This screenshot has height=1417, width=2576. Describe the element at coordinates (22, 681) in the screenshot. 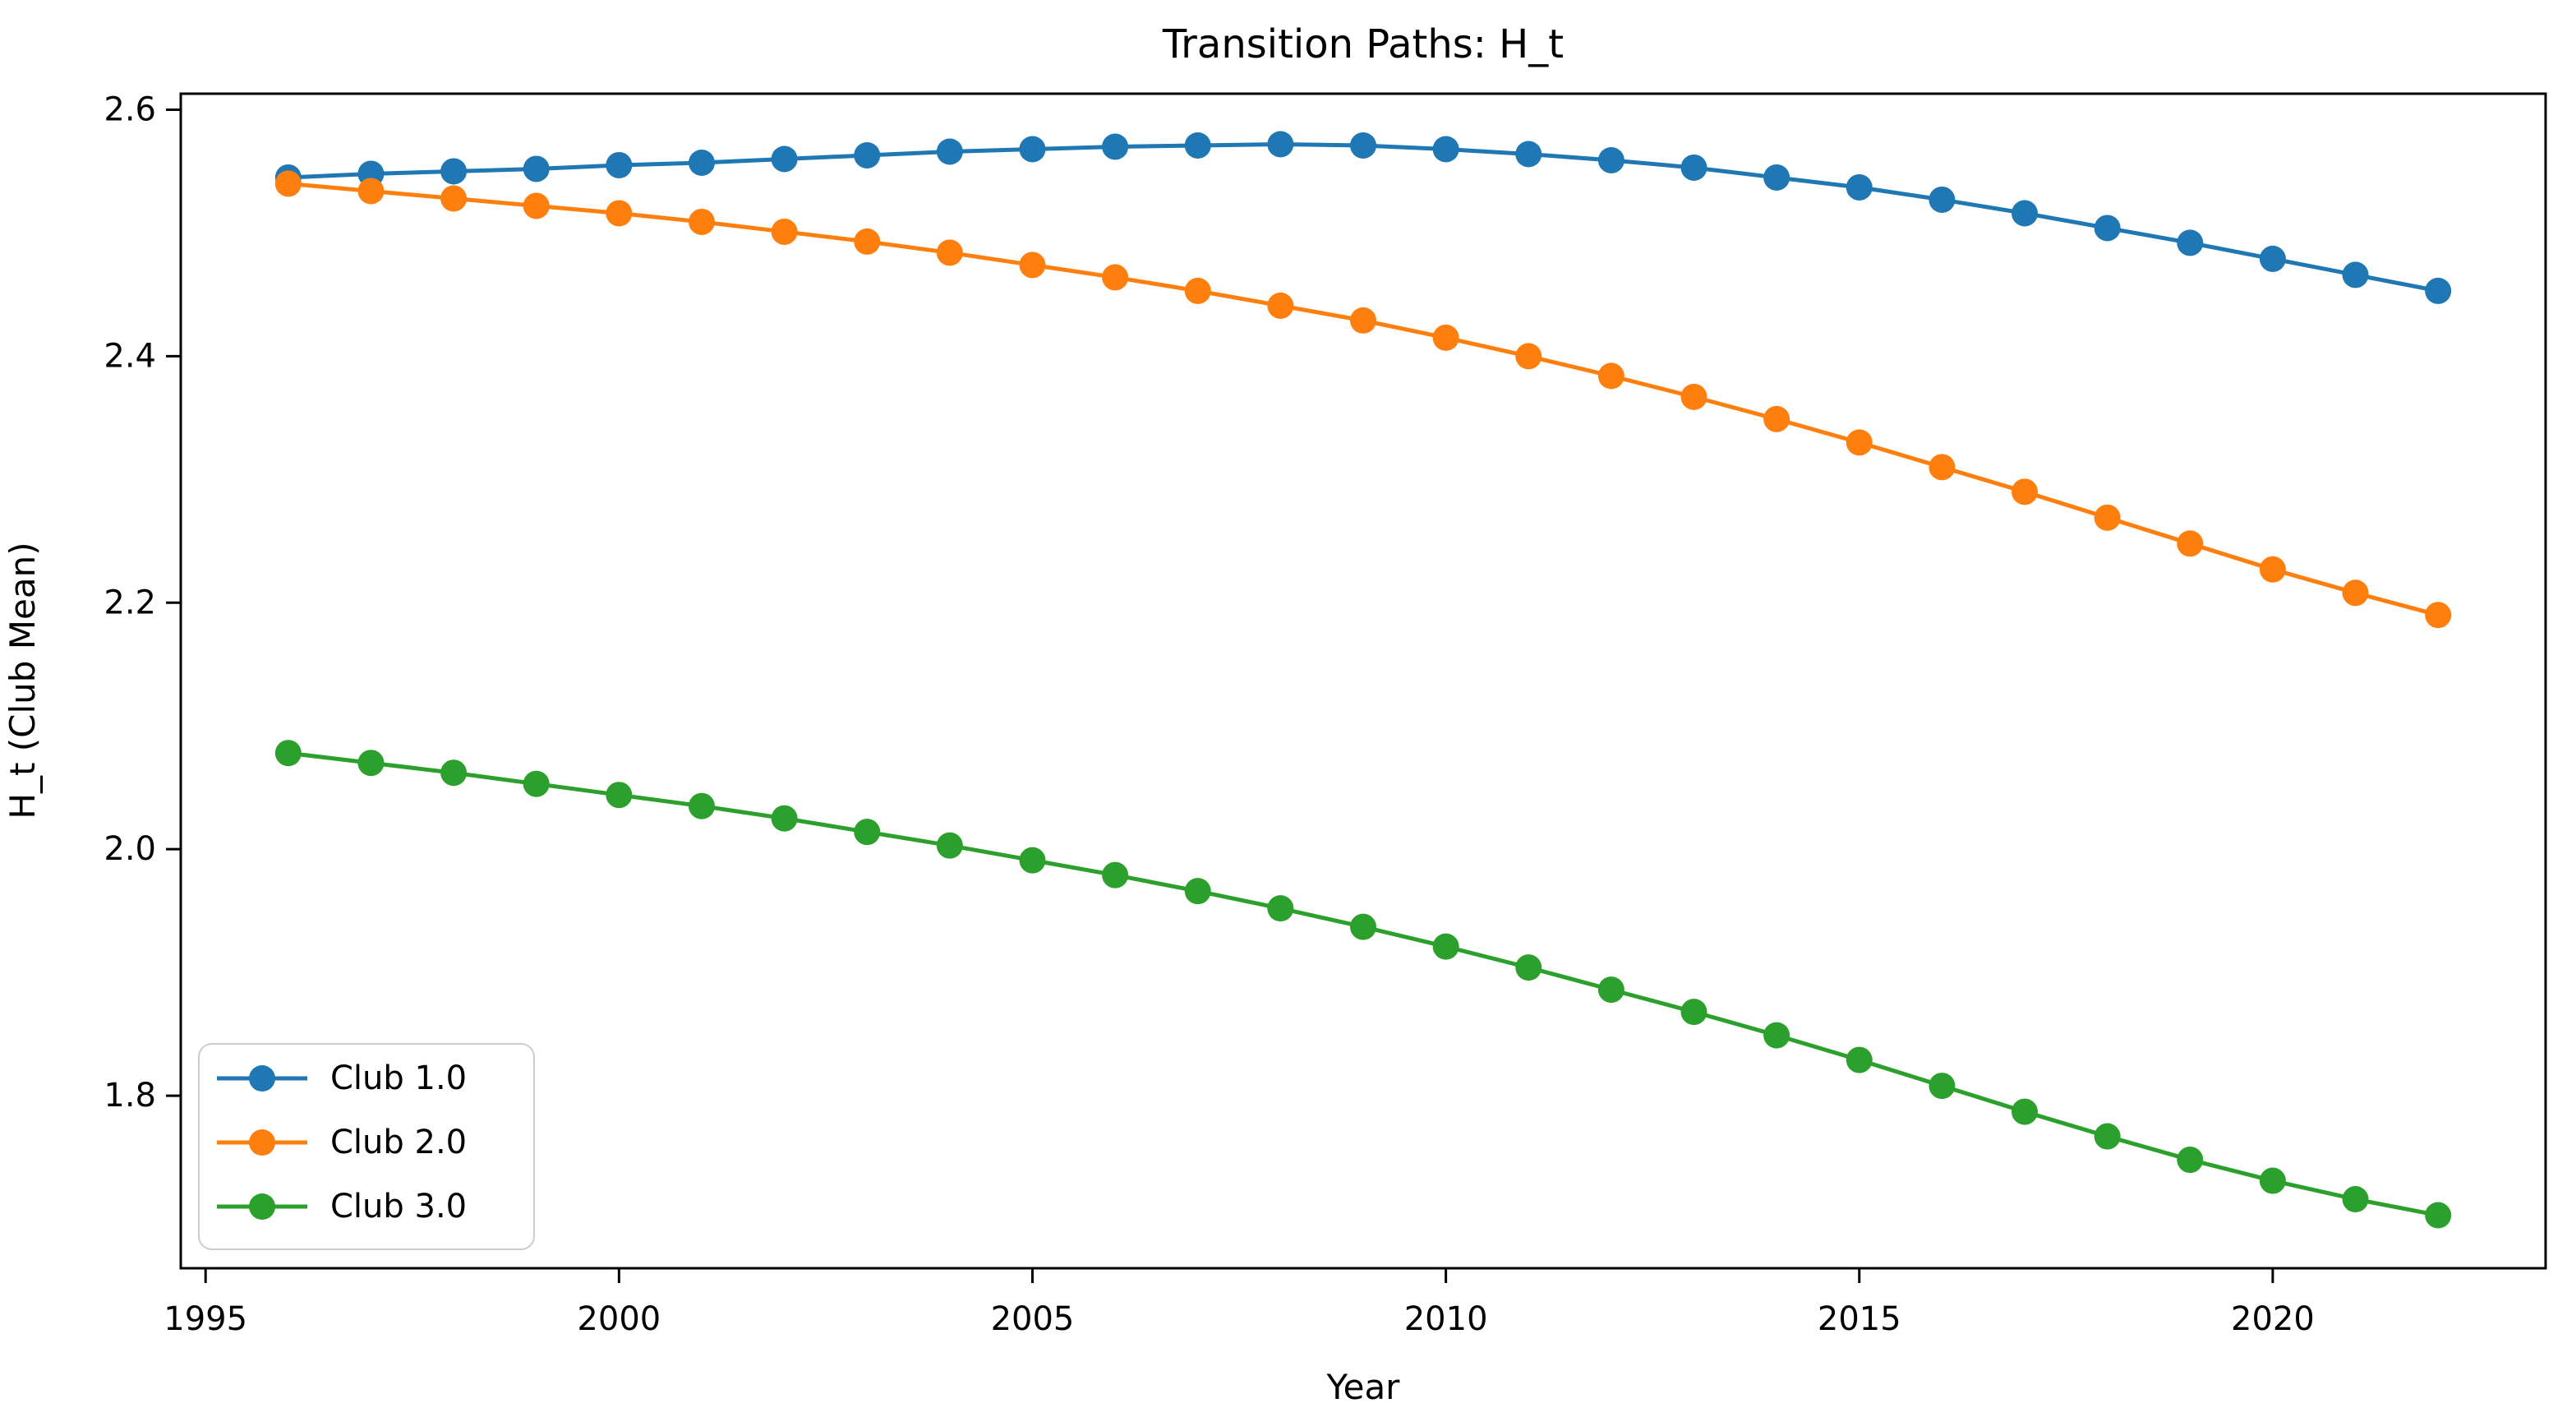

I see `y-axis-label: H_t (Club Mean)` at that location.